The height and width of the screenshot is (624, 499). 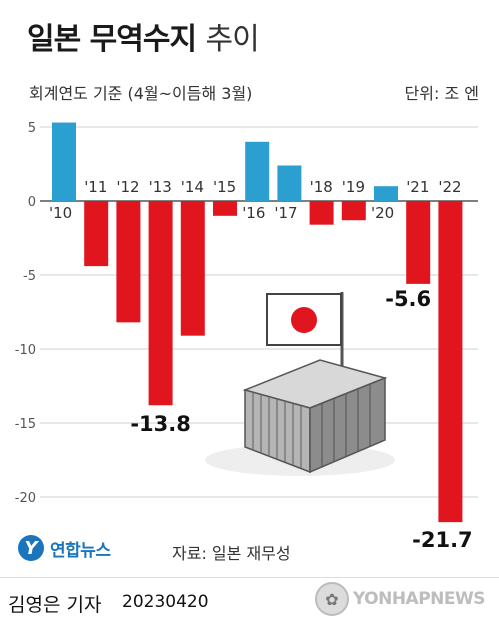 What do you see at coordinates (29, 276) in the screenshot?
I see `y-tick-label: -5` at bounding box center [29, 276].